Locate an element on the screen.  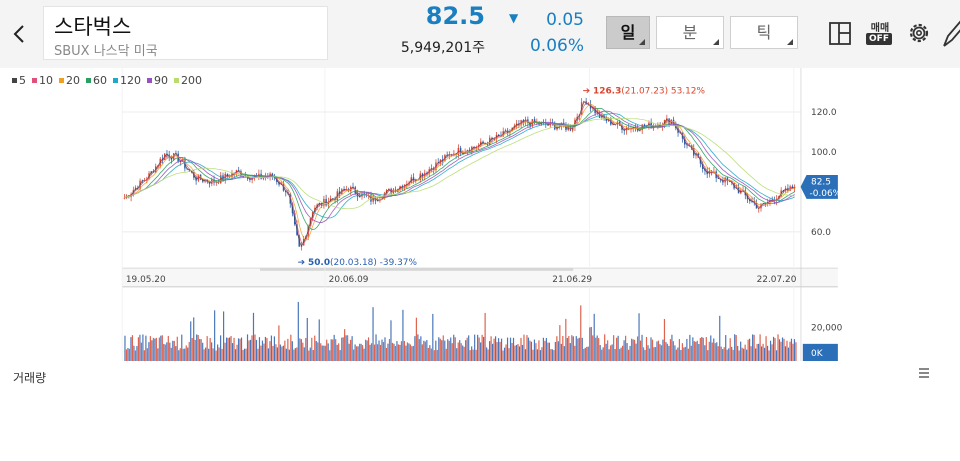
tab-tick-label: 틱 is located at coordinates (764, 32).